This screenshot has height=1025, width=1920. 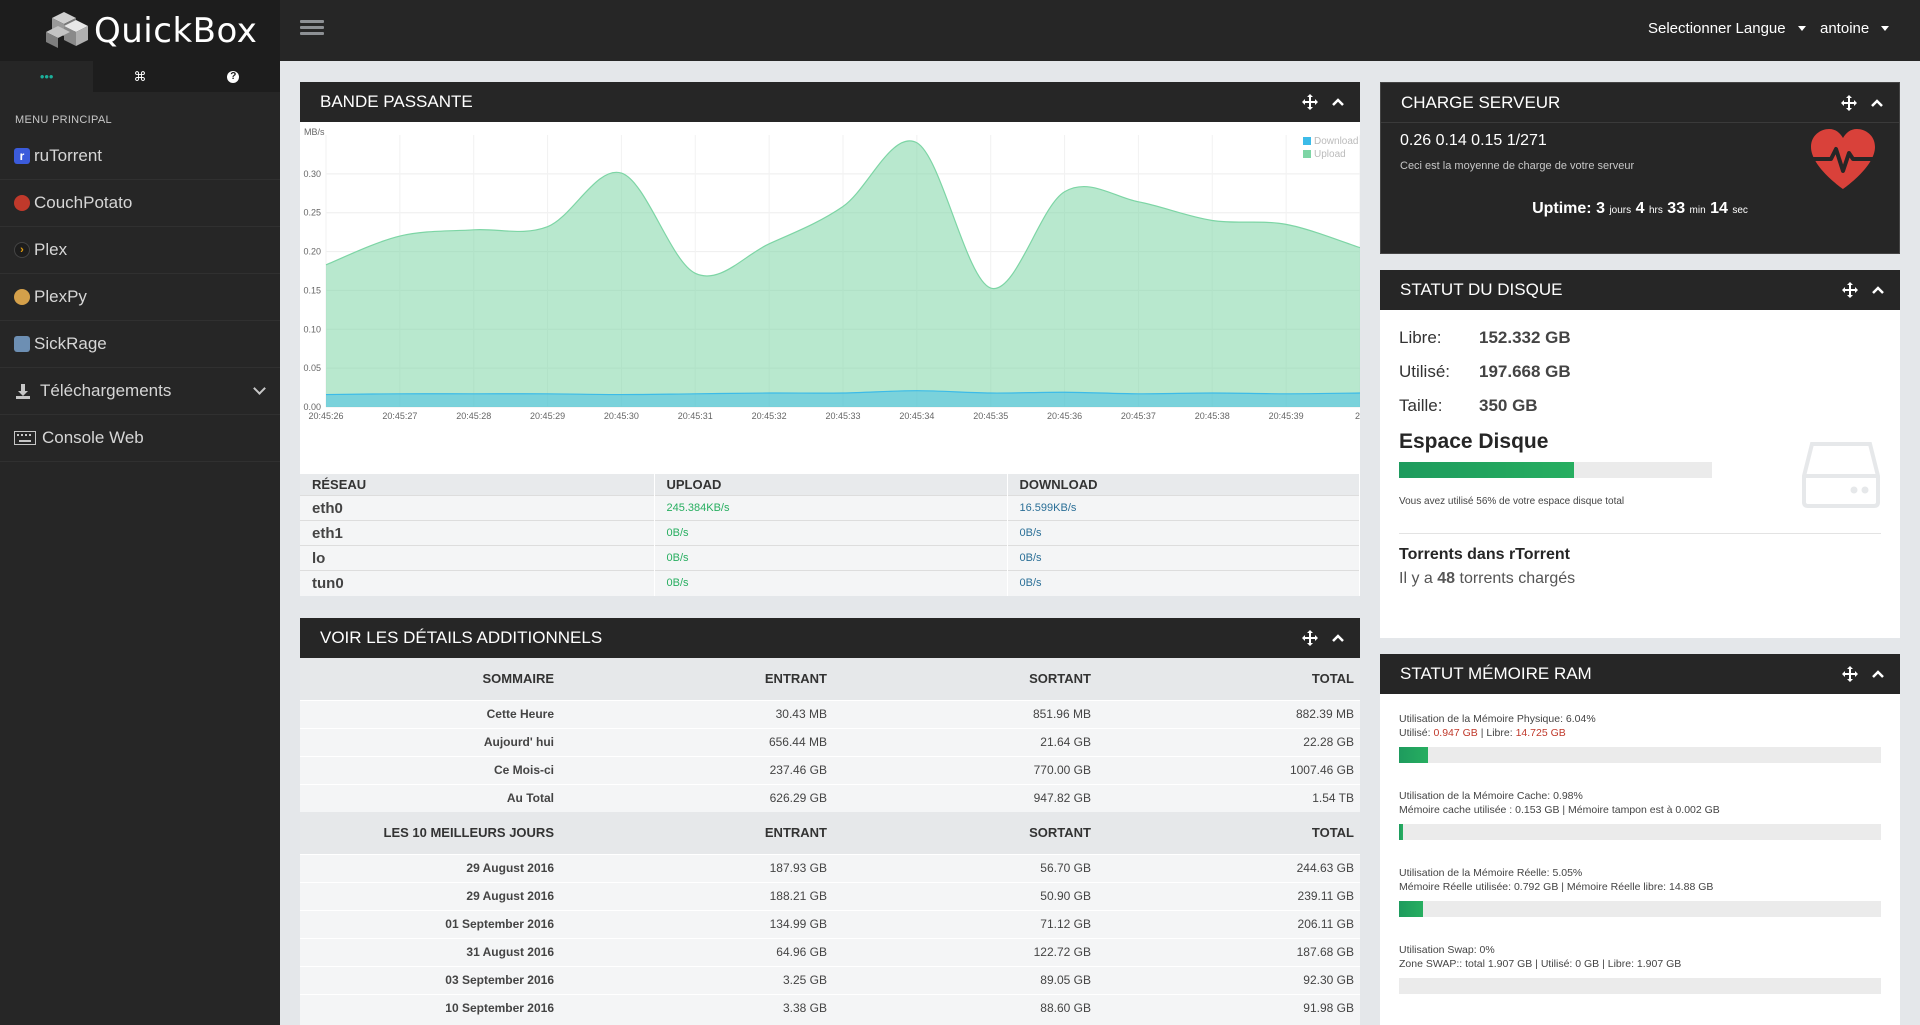 What do you see at coordinates (1697, 210) in the screenshot?
I see `uptime-min-unit: min` at bounding box center [1697, 210].